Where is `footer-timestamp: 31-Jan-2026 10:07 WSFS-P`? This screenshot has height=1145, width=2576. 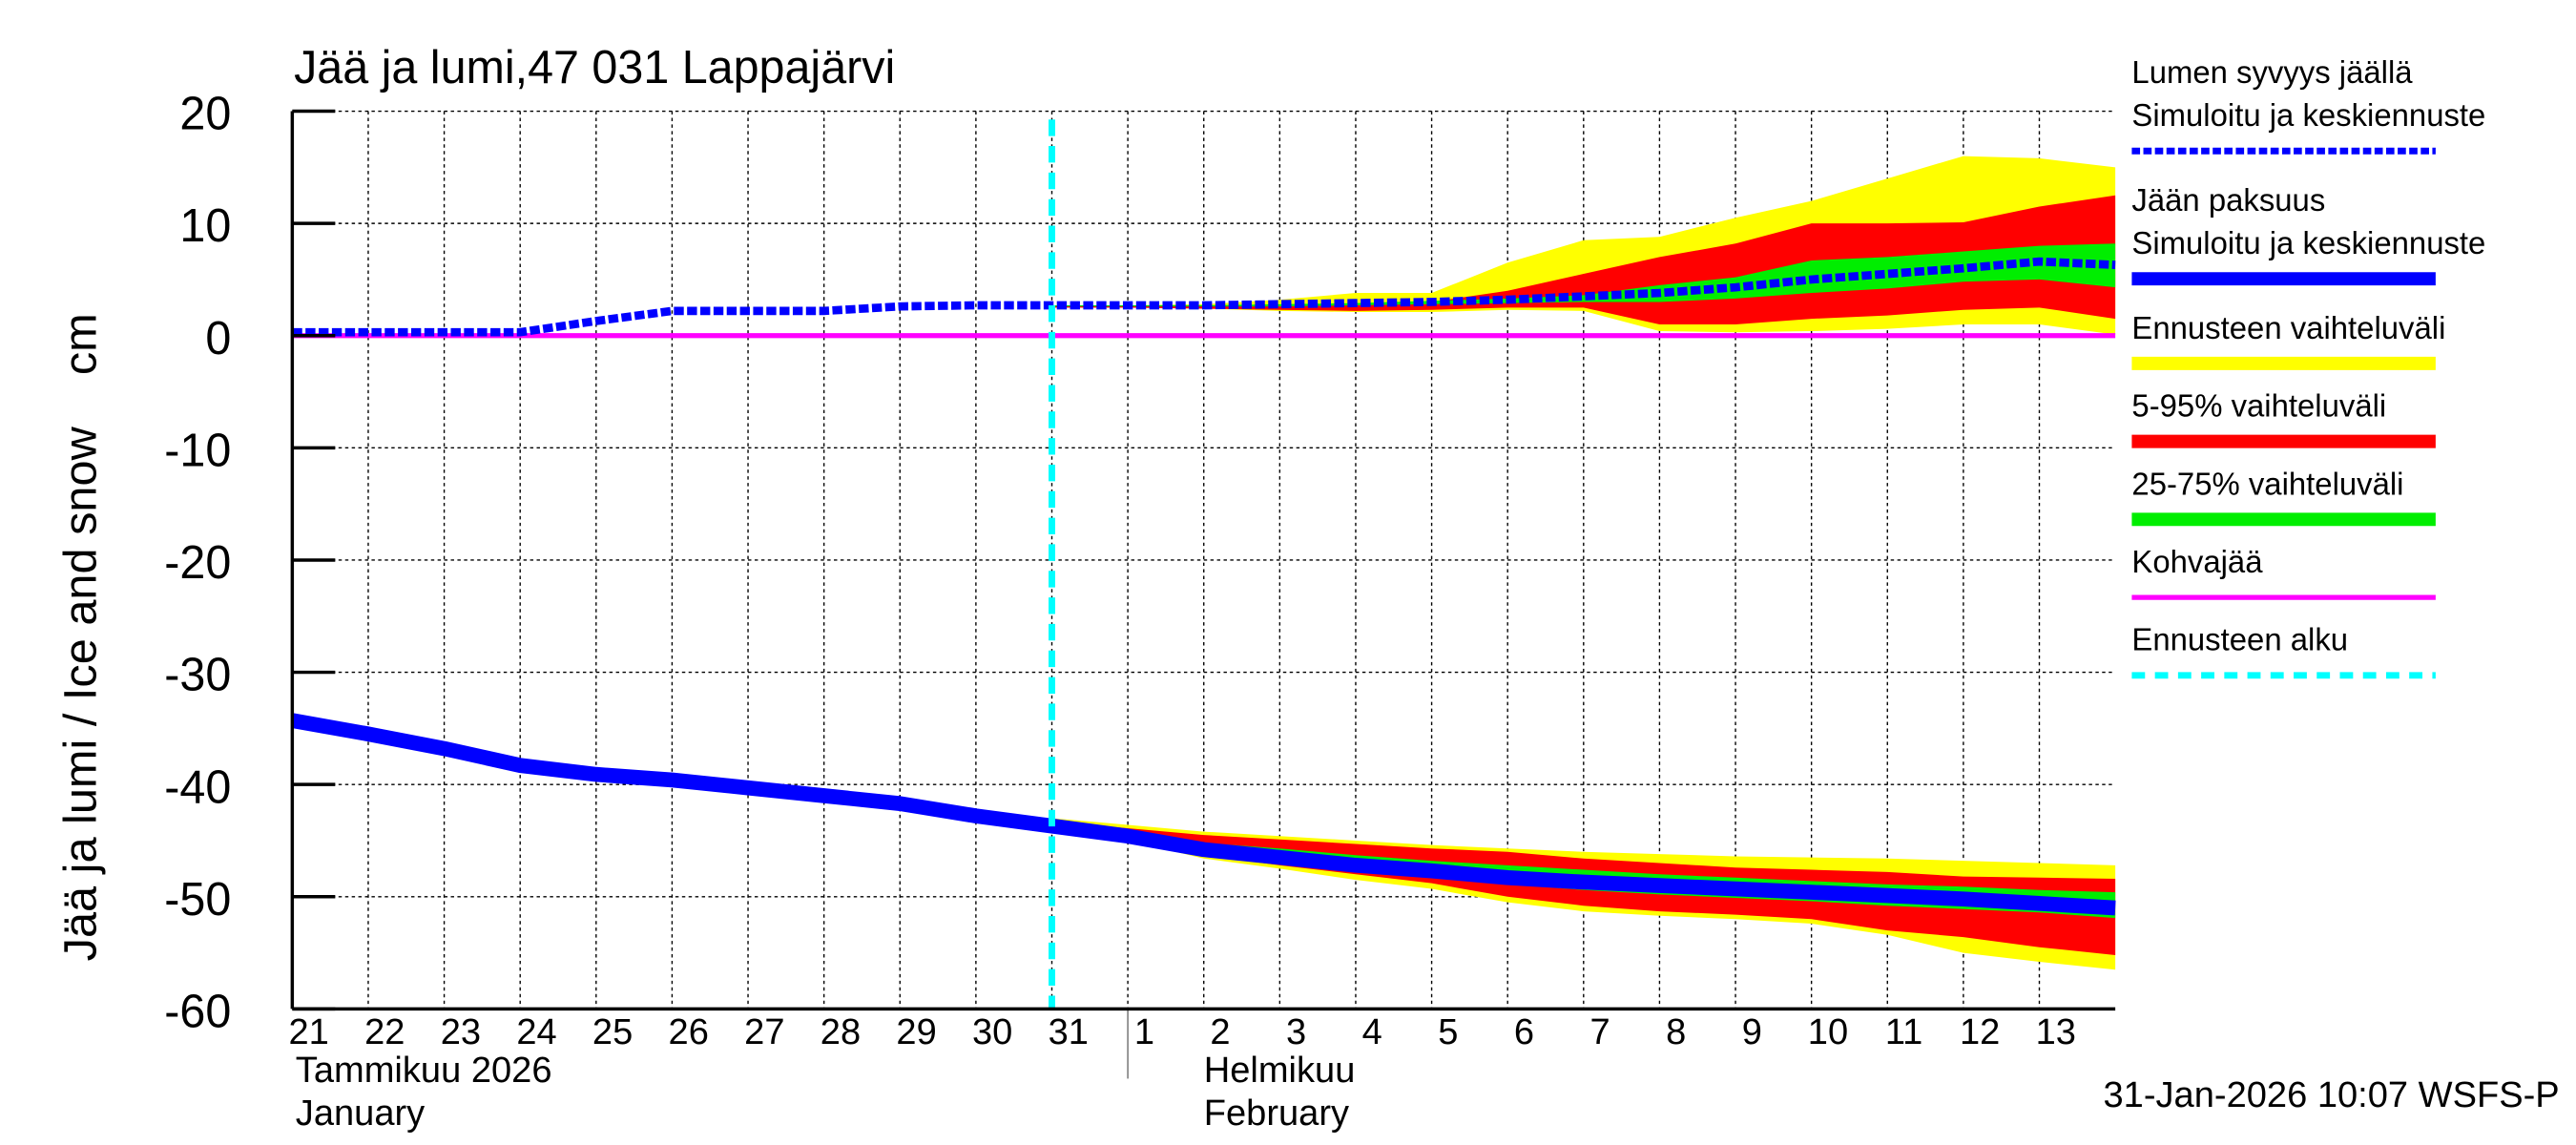 footer-timestamp: 31-Jan-2026 10:07 WSFS-P is located at coordinates (2332, 1094).